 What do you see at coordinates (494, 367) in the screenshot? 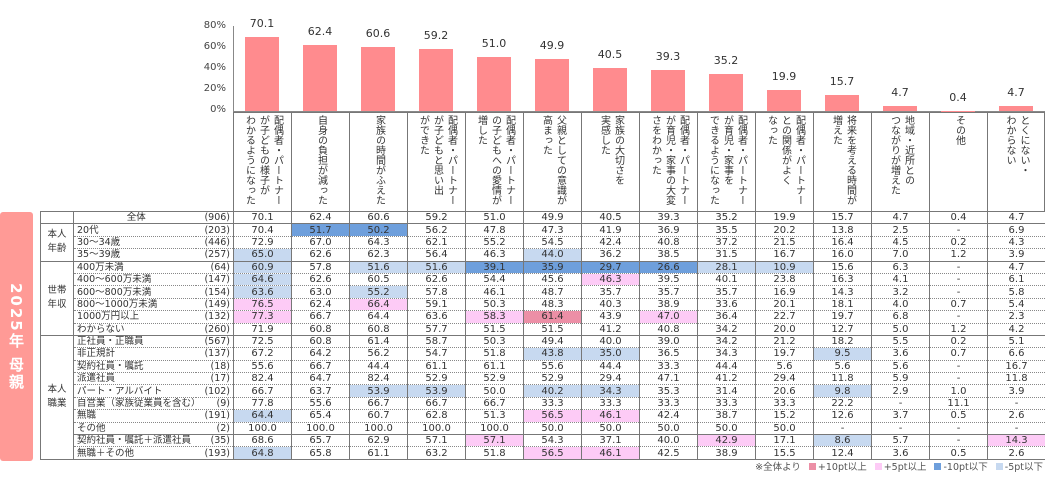
I see `value-cell: 61.1` at bounding box center [494, 367].